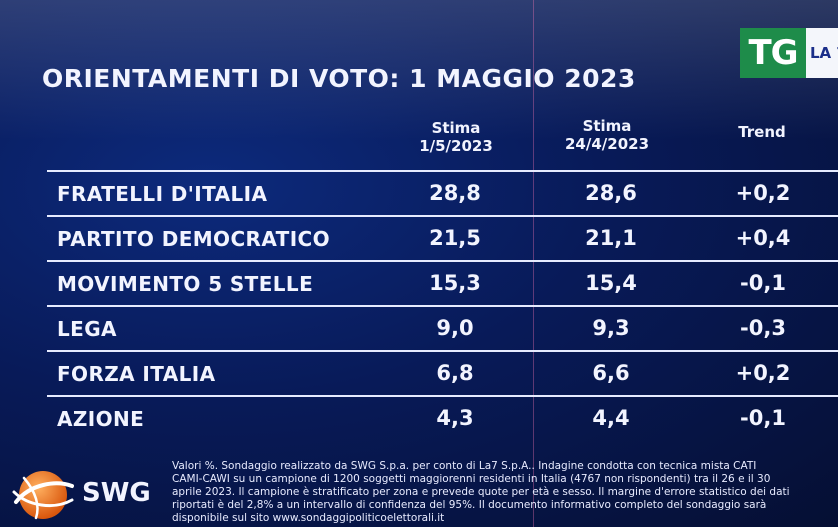 This screenshot has height=527, width=838. What do you see at coordinates (101, 419) in the screenshot?
I see `party-name: AZIONE` at bounding box center [101, 419].